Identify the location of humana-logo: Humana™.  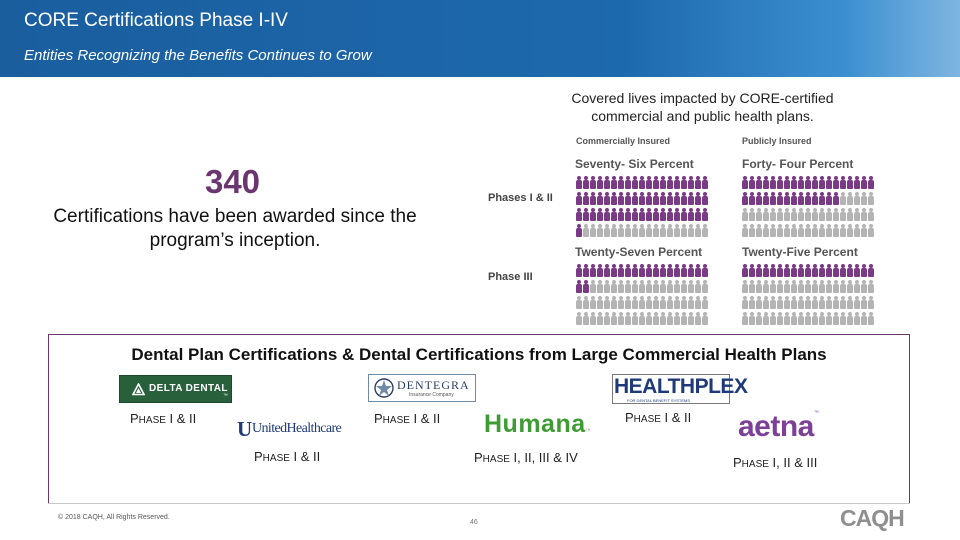
(537, 424).